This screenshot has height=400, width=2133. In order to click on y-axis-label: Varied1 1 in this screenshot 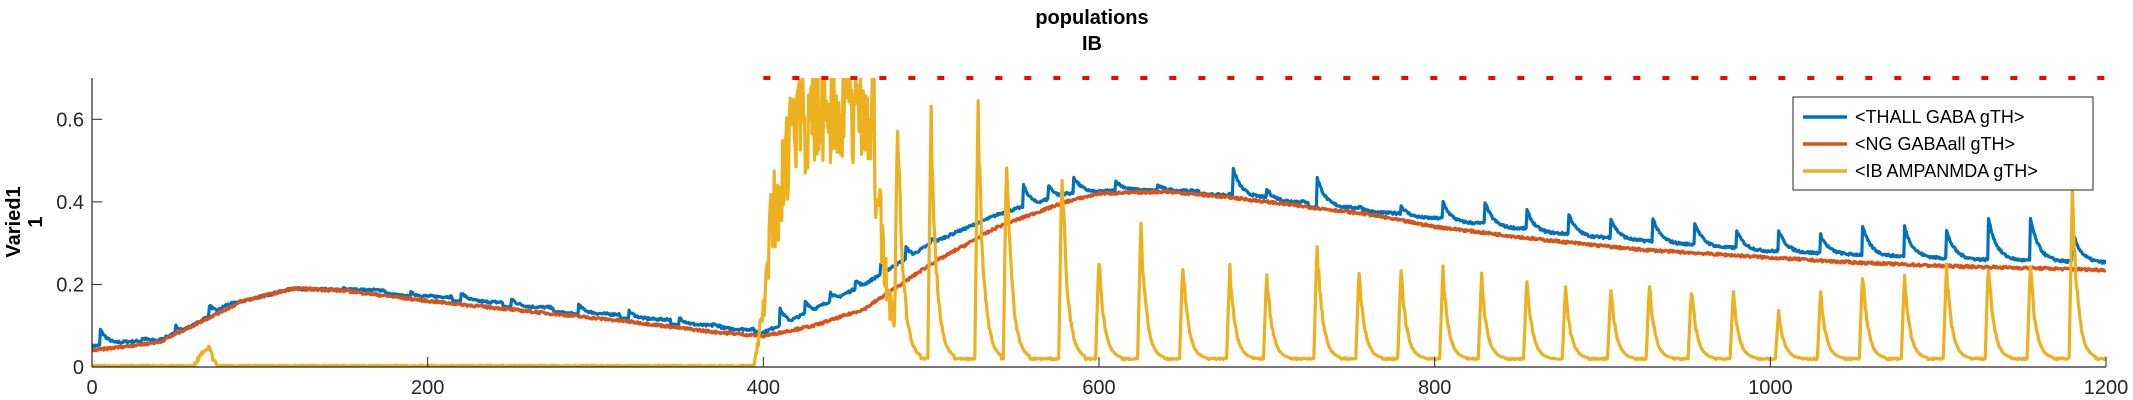, I will do `click(25, 221)`.